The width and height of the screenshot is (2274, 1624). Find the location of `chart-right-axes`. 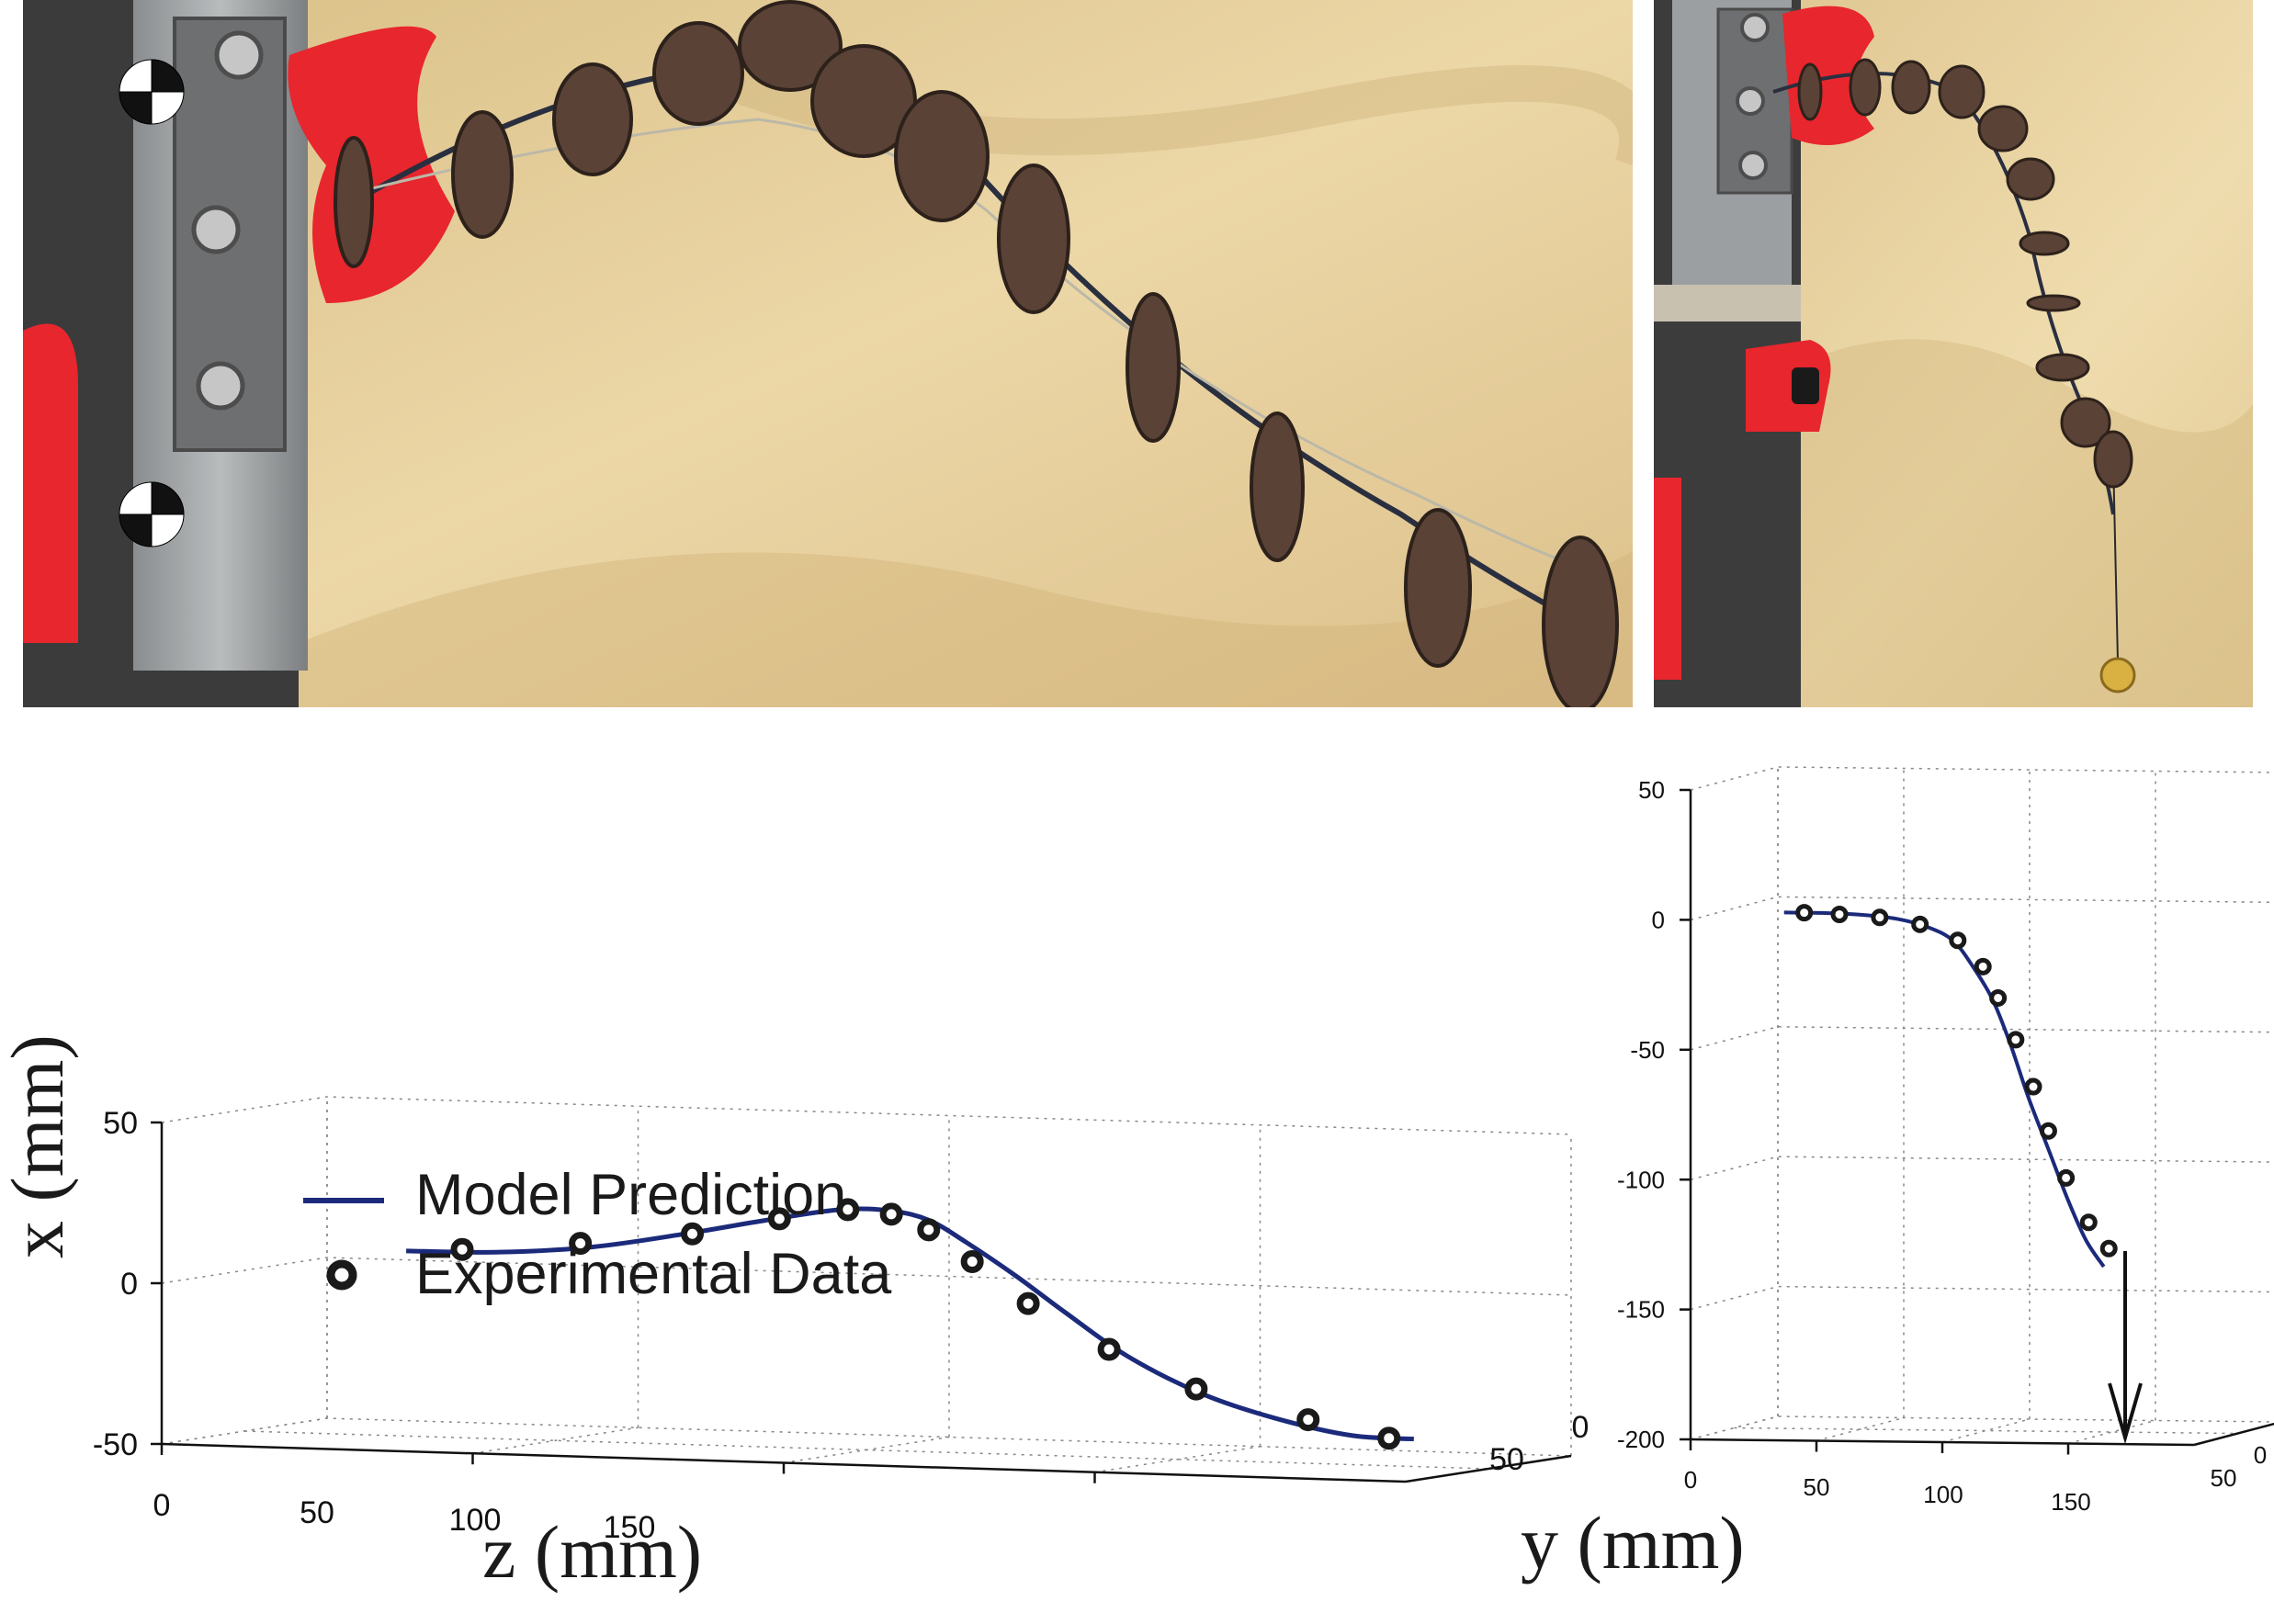

chart-right-axes is located at coordinates (1977, 1121).